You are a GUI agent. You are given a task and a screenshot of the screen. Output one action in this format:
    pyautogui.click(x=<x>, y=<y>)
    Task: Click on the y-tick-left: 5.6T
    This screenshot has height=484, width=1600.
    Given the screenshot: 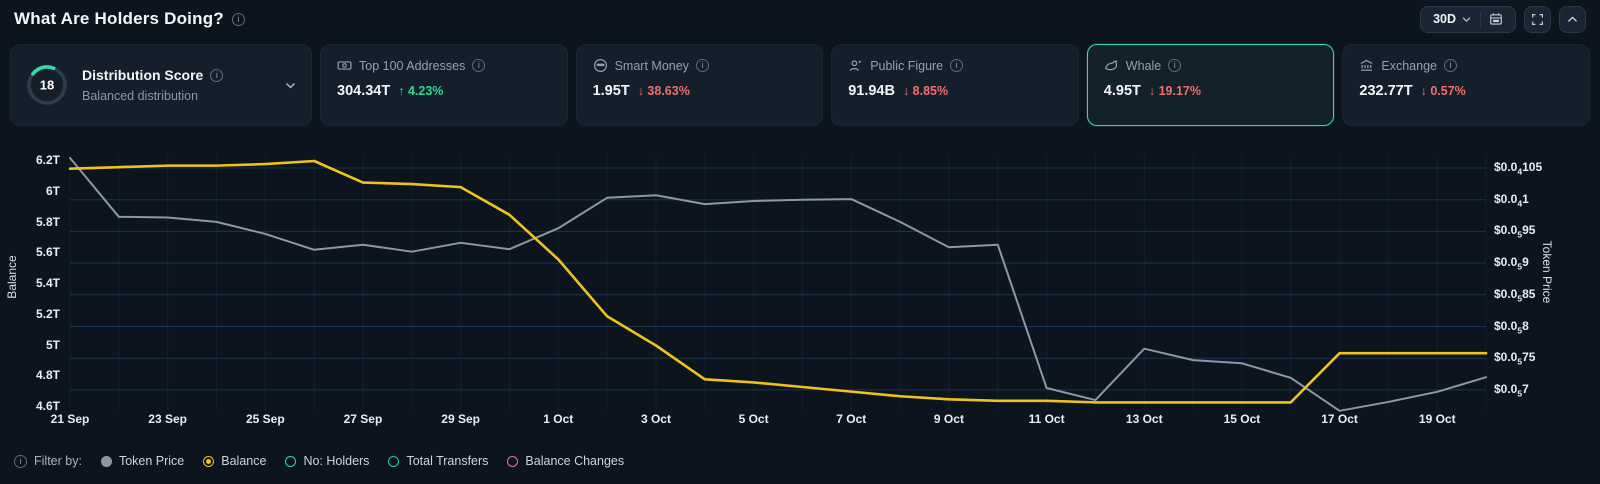 What is the action you would take?
    pyautogui.click(x=47, y=252)
    